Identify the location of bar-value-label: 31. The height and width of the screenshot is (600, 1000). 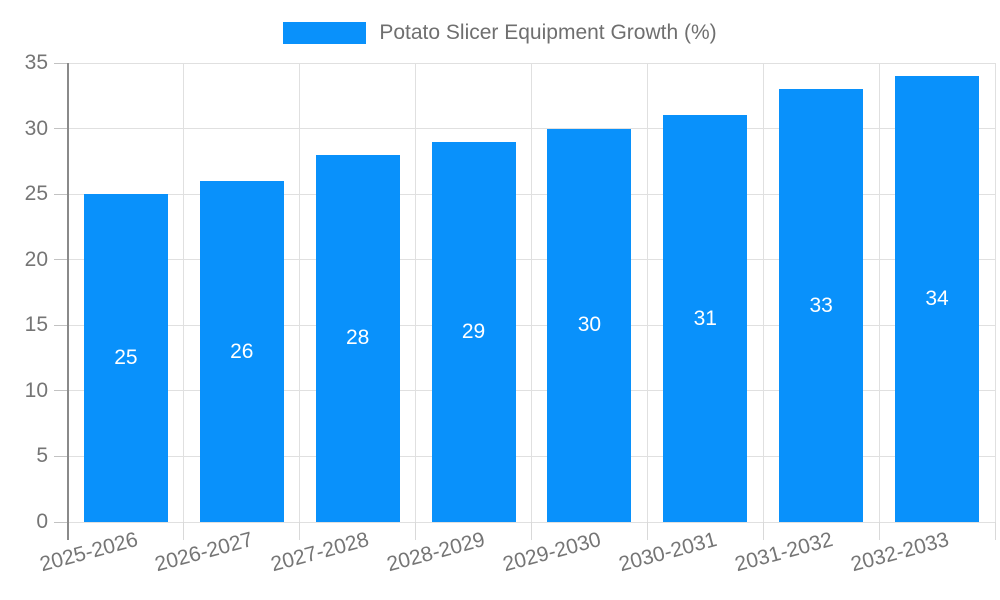
(705, 318).